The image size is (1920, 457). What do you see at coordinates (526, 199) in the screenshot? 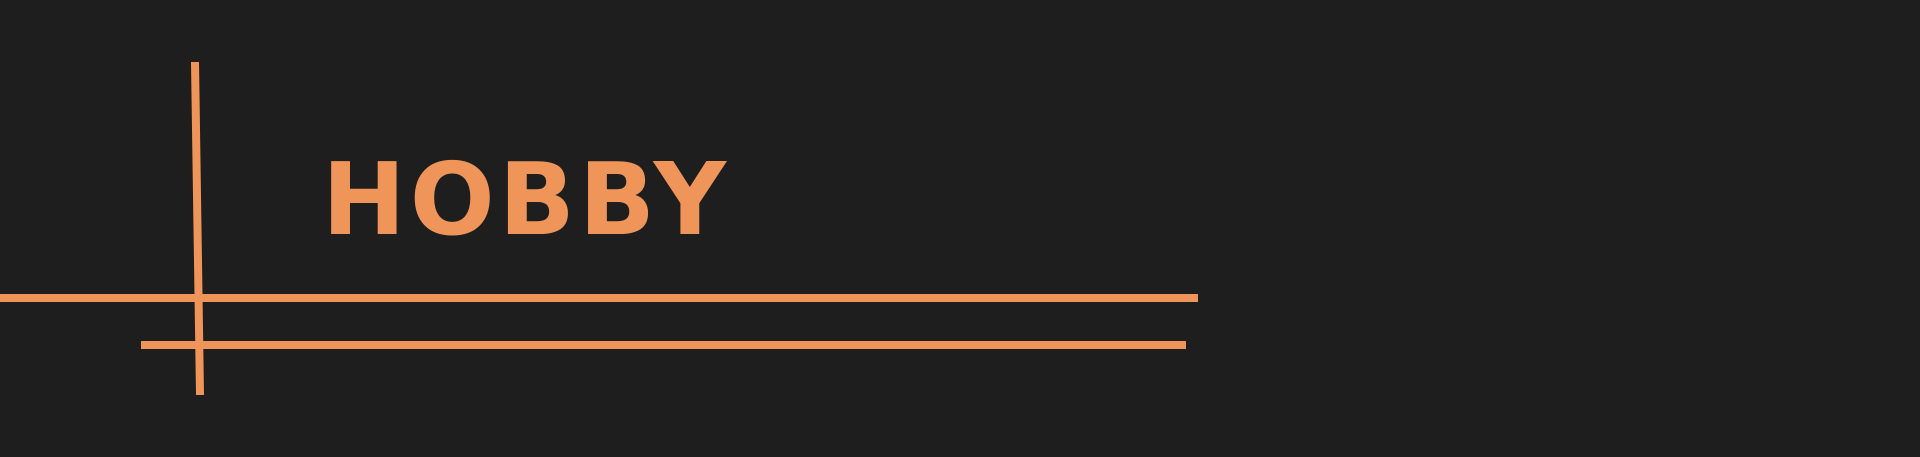
I see `page-title: HOBBY` at bounding box center [526, 199].